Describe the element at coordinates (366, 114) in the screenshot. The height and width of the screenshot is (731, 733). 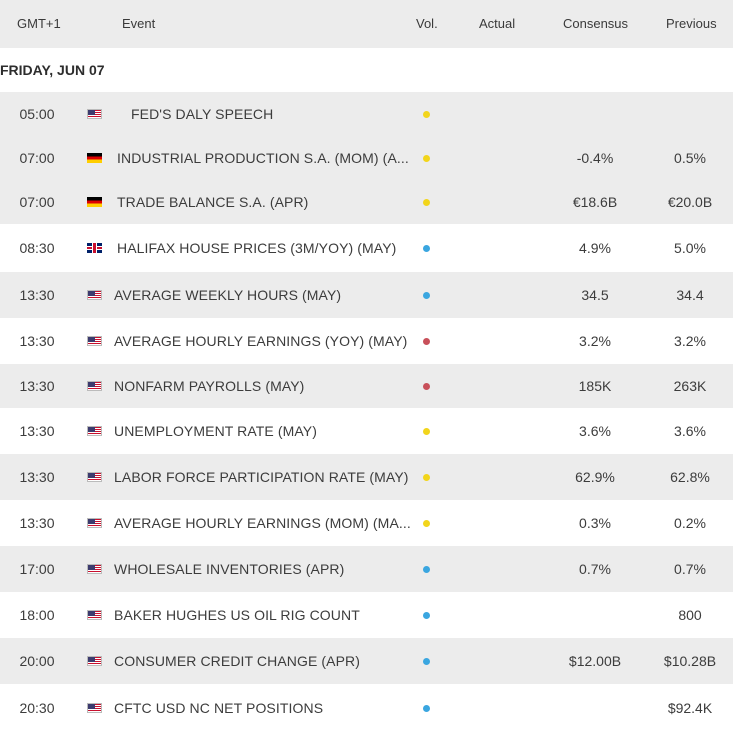
I see `table-row: 05:00 FED'S DALY SPEECH` at that location.